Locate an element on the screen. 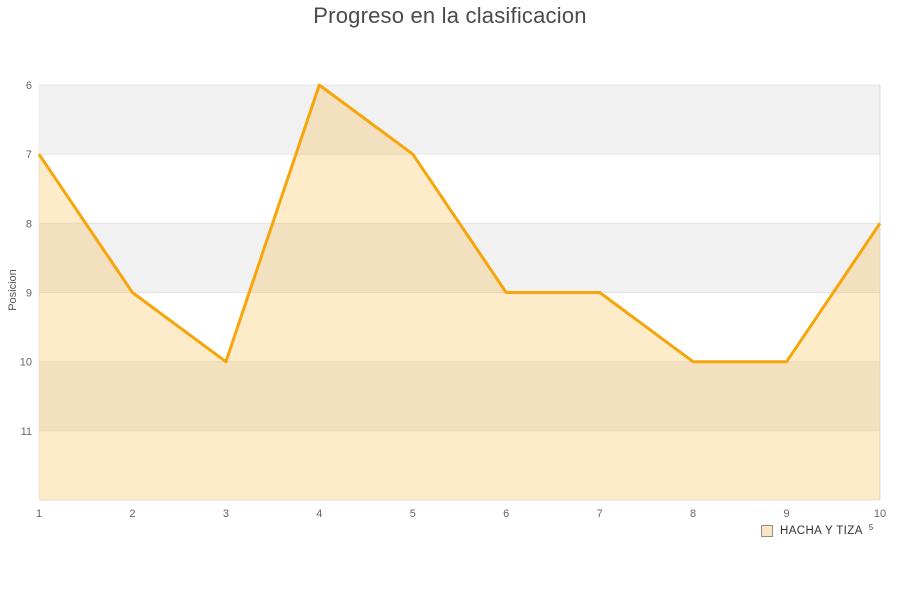 The image size is (900, 600). x-tick-label: 7 is located at coordinates (600, 514).